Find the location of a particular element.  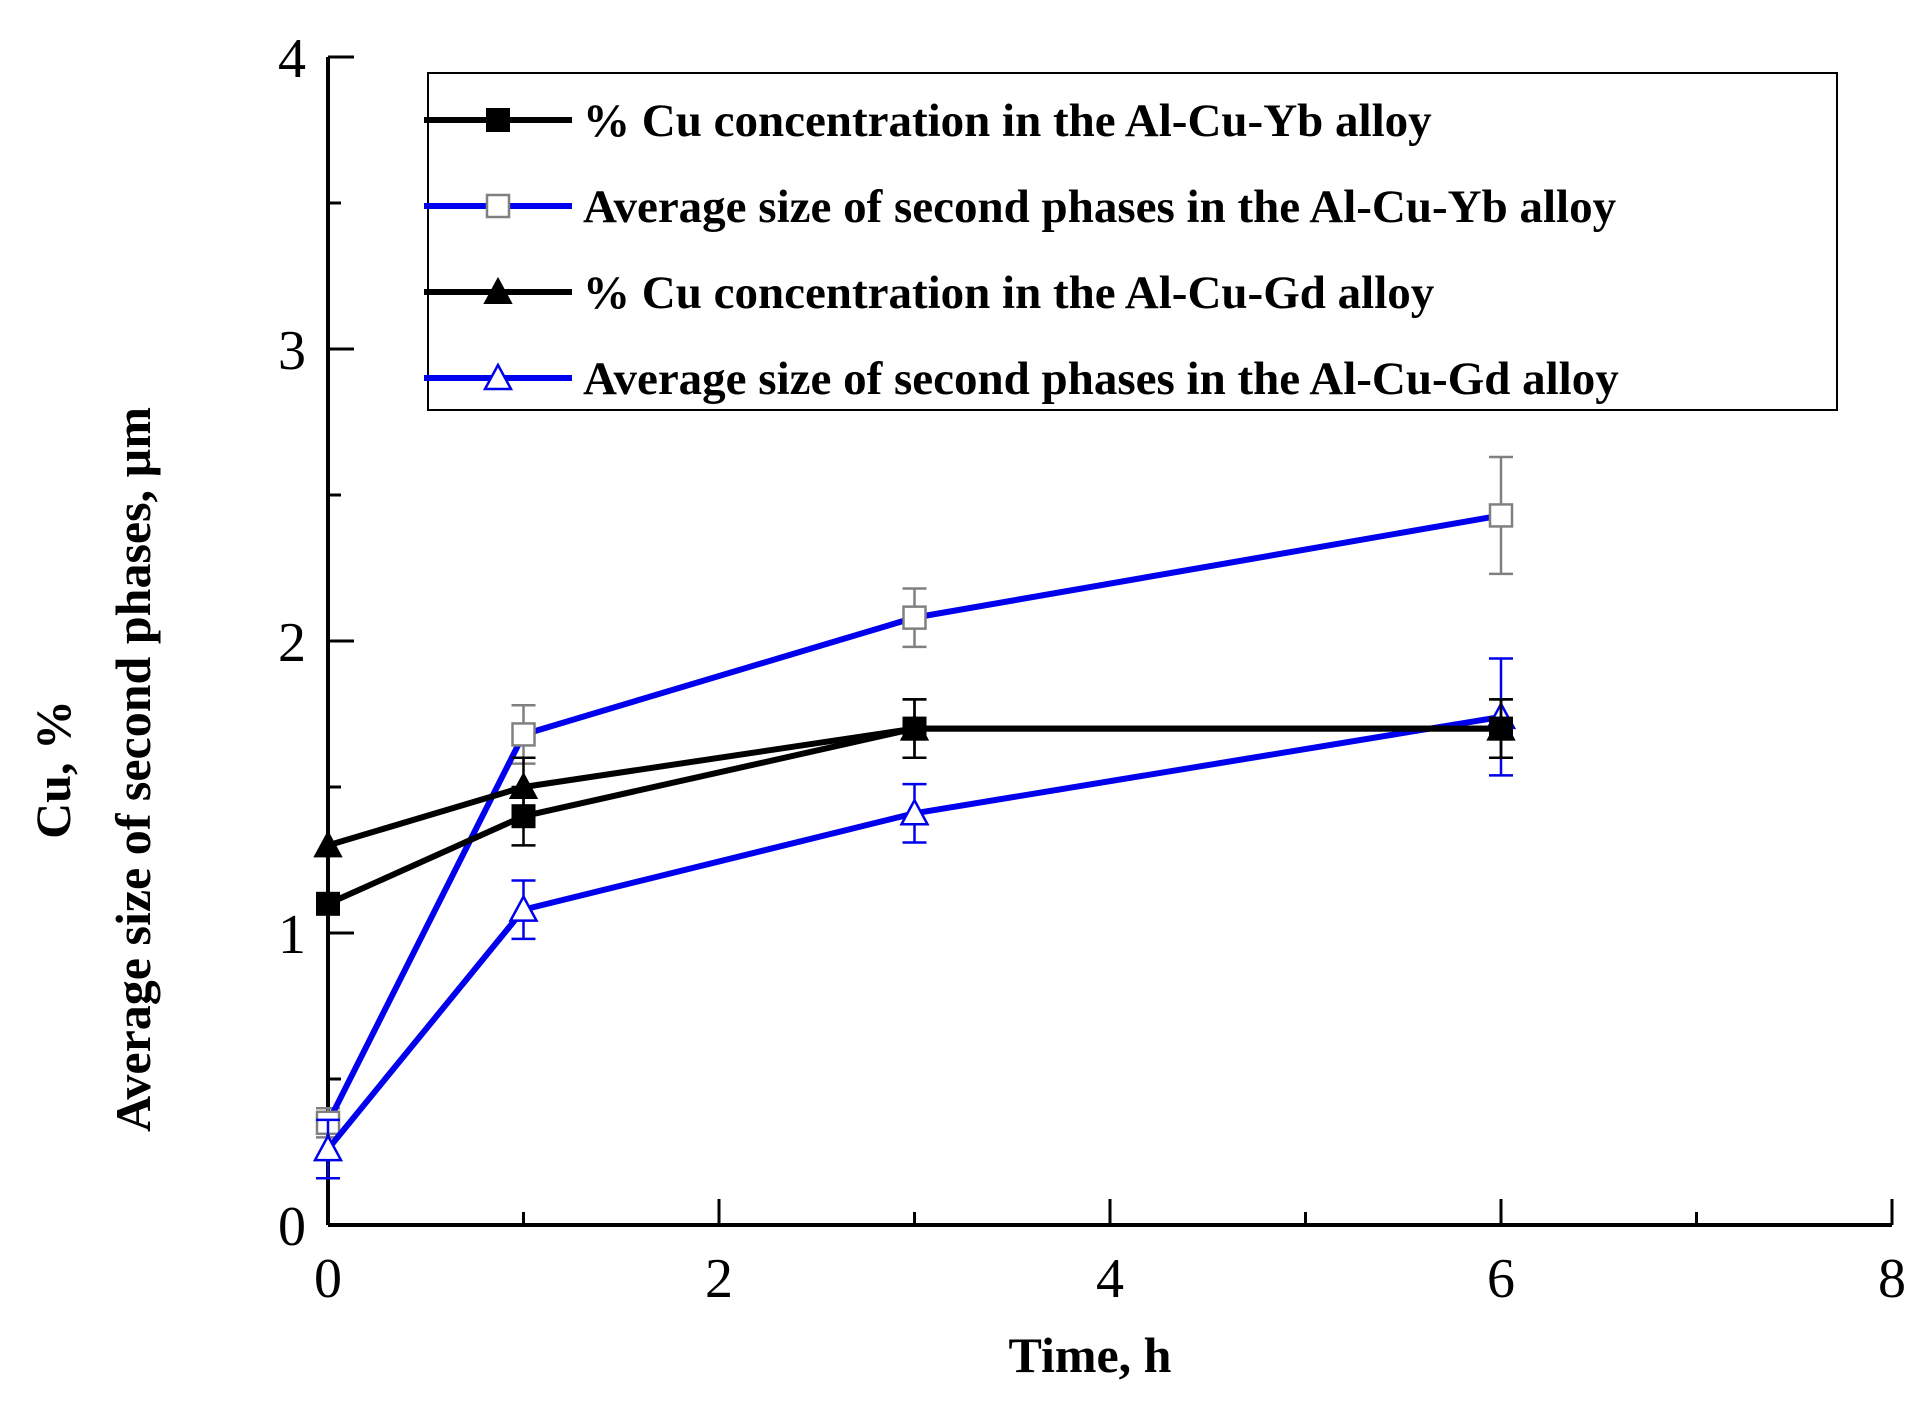

series-line is located at coordinates (914, 787).